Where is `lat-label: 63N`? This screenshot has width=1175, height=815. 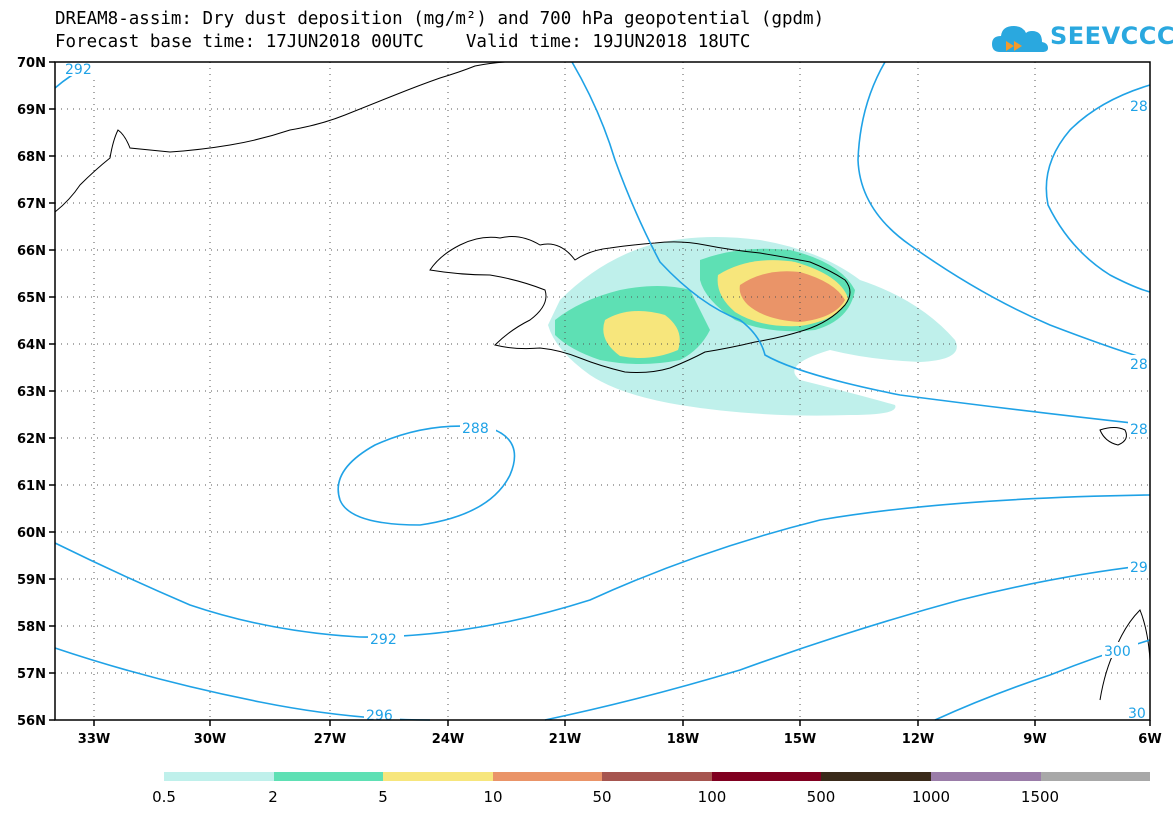 lat-label: 63N is located at coordinates (31, 392).